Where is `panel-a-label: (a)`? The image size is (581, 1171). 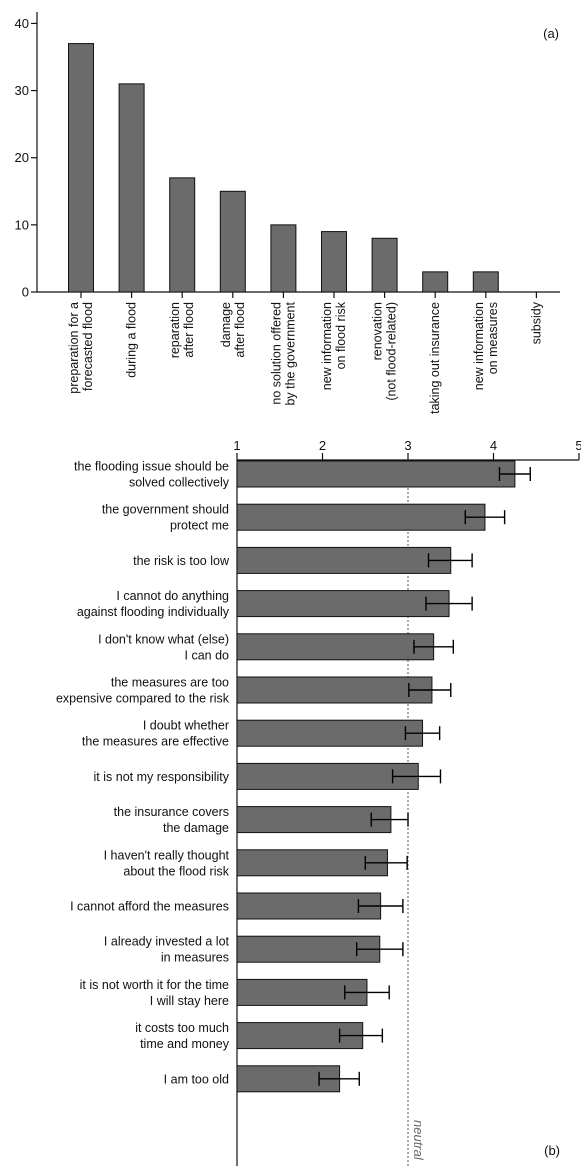 panel-a-label: (a) is located at coordinates (551, 33).